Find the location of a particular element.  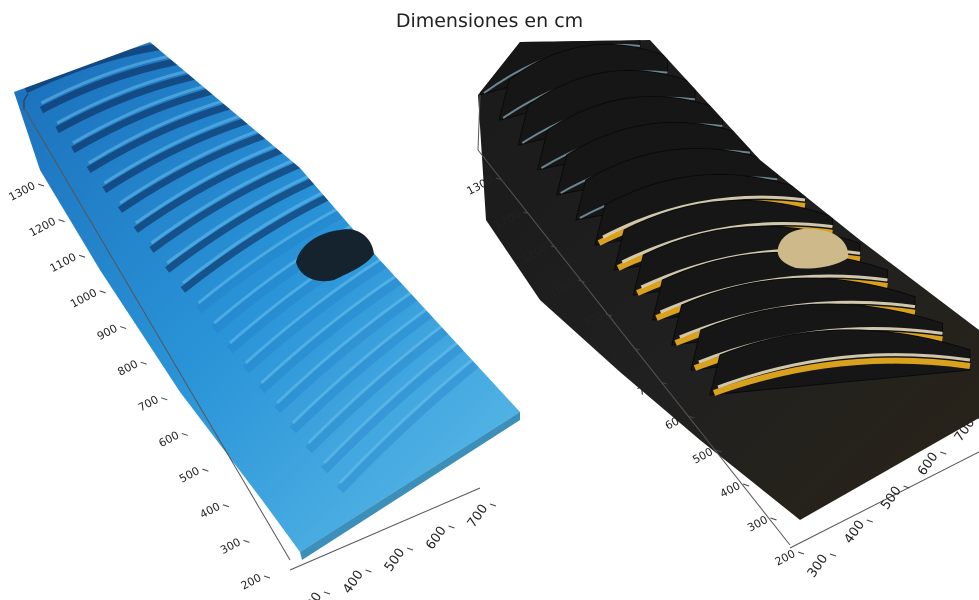

left-xticks-label: 600 is located at coordinates (436, 538).